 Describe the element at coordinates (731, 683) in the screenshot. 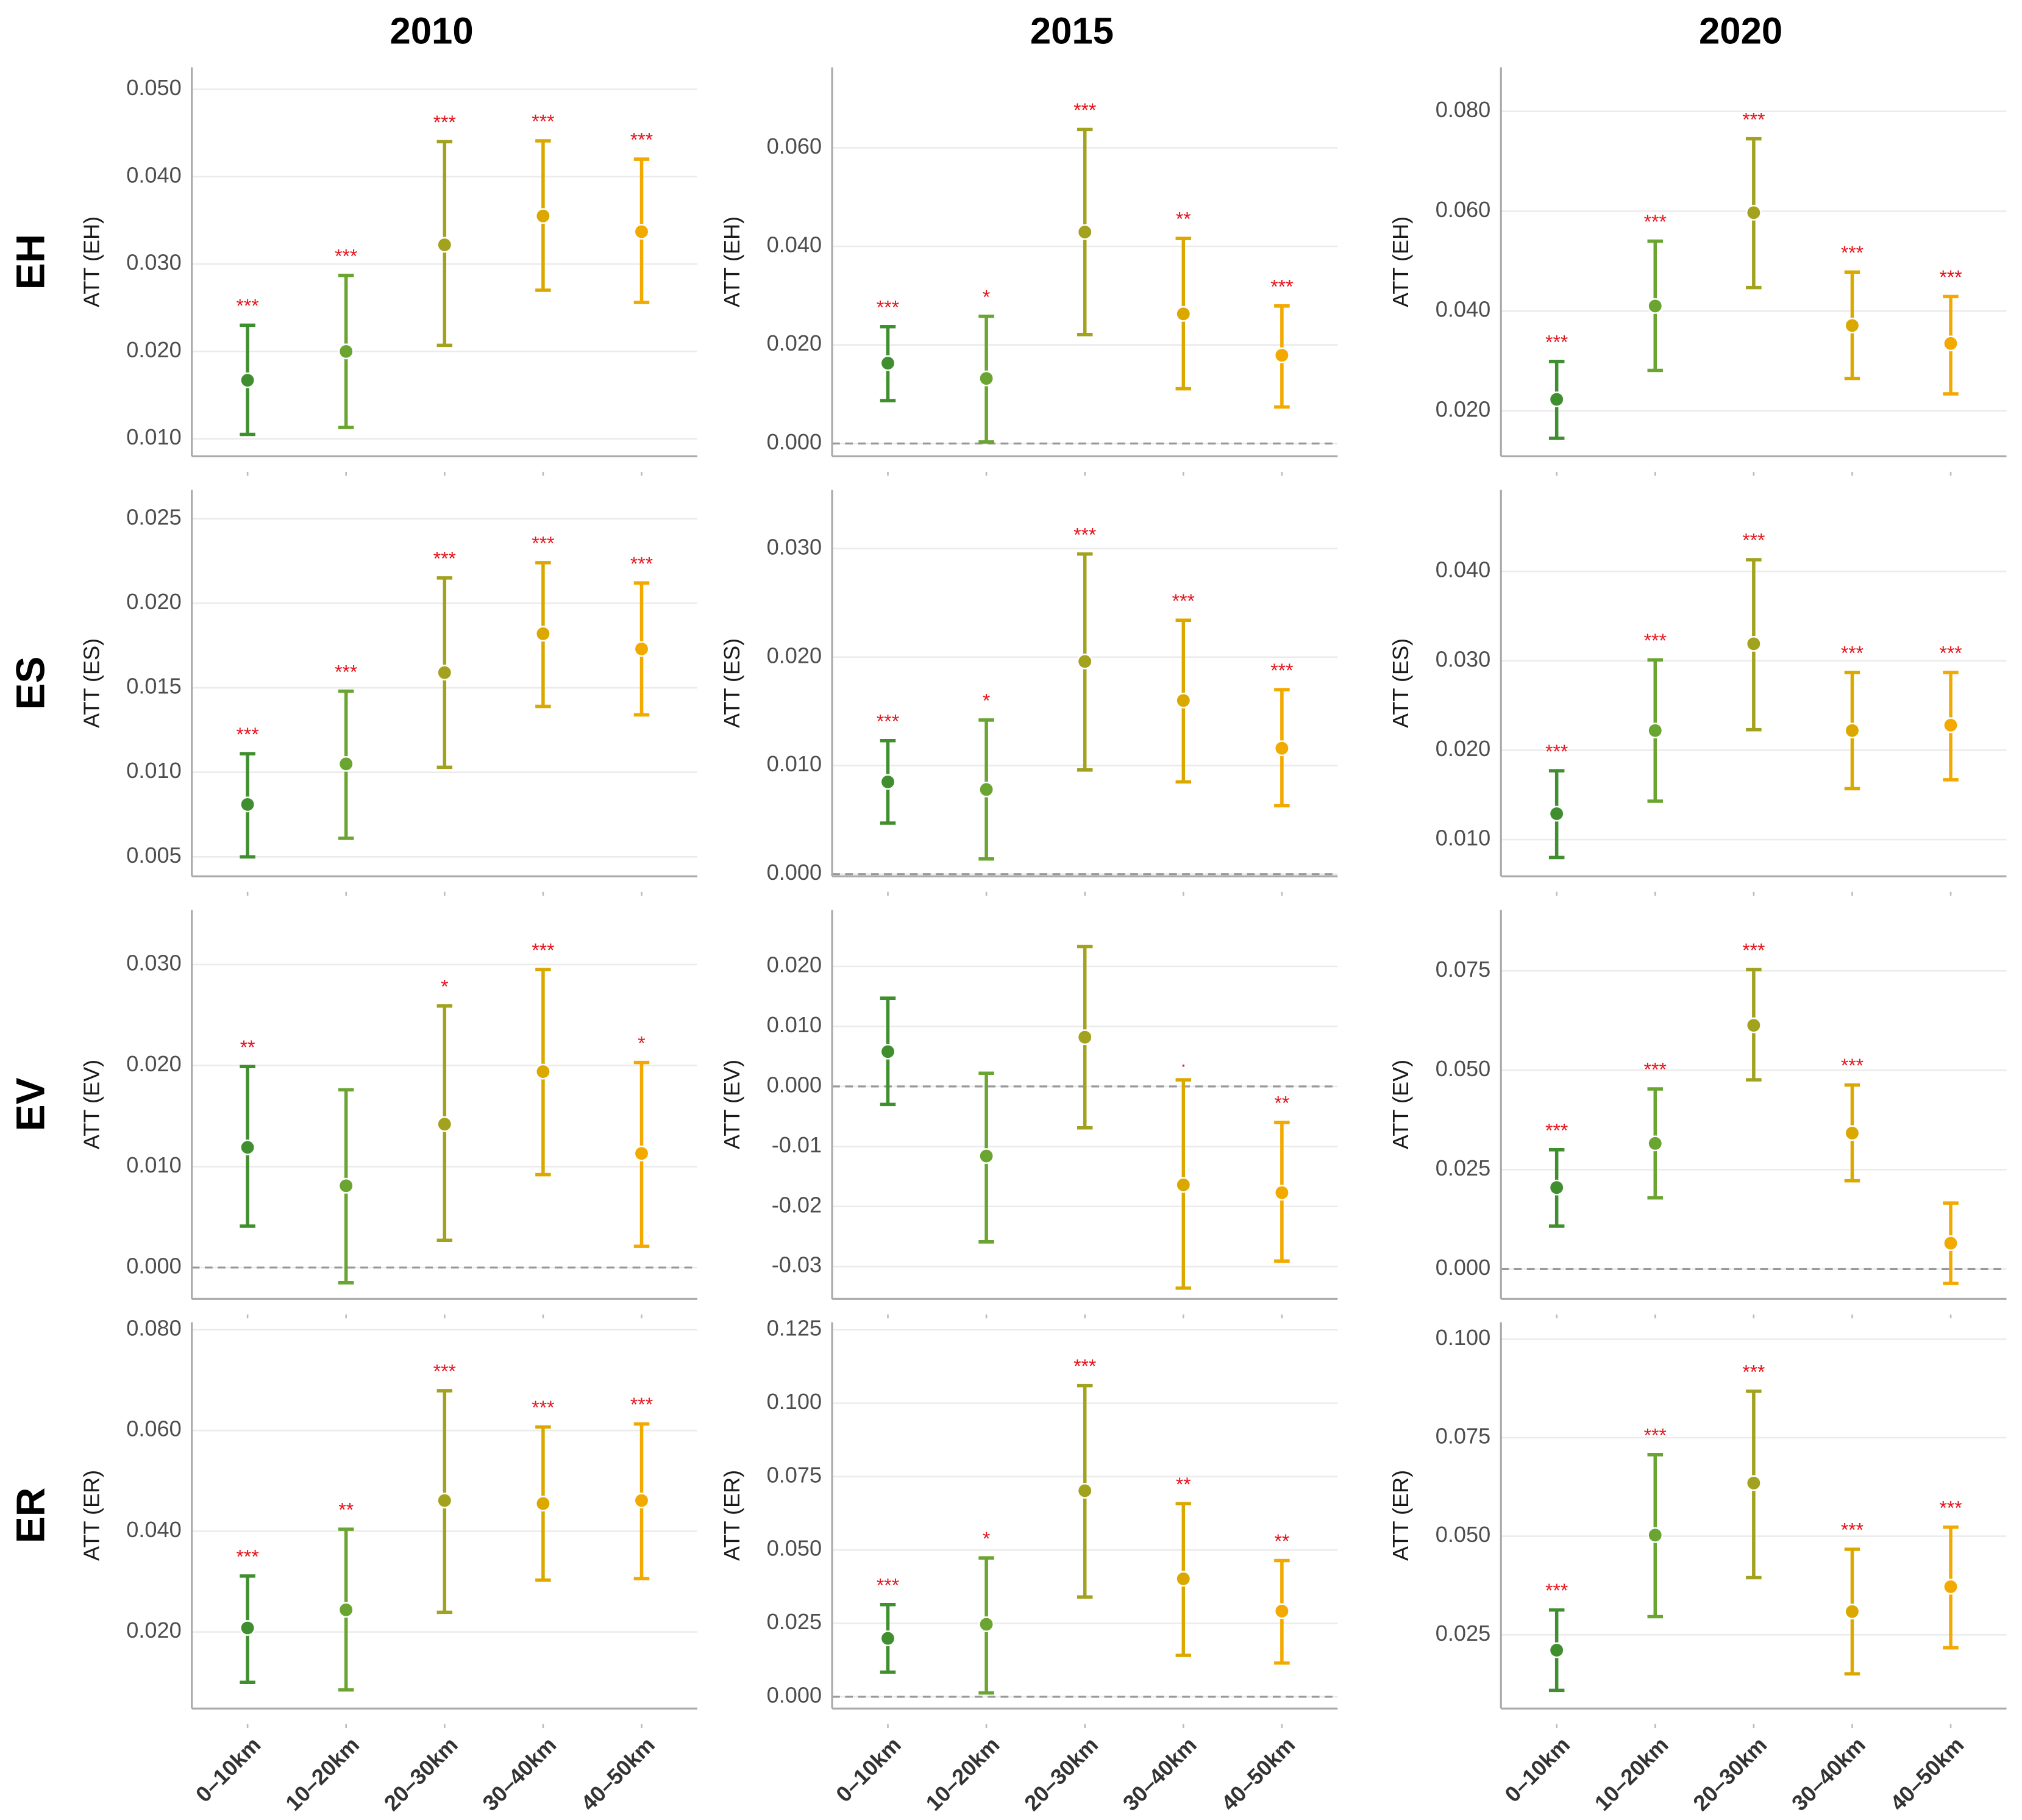

I see `y-axis-label: ATT (ES)` at that location.